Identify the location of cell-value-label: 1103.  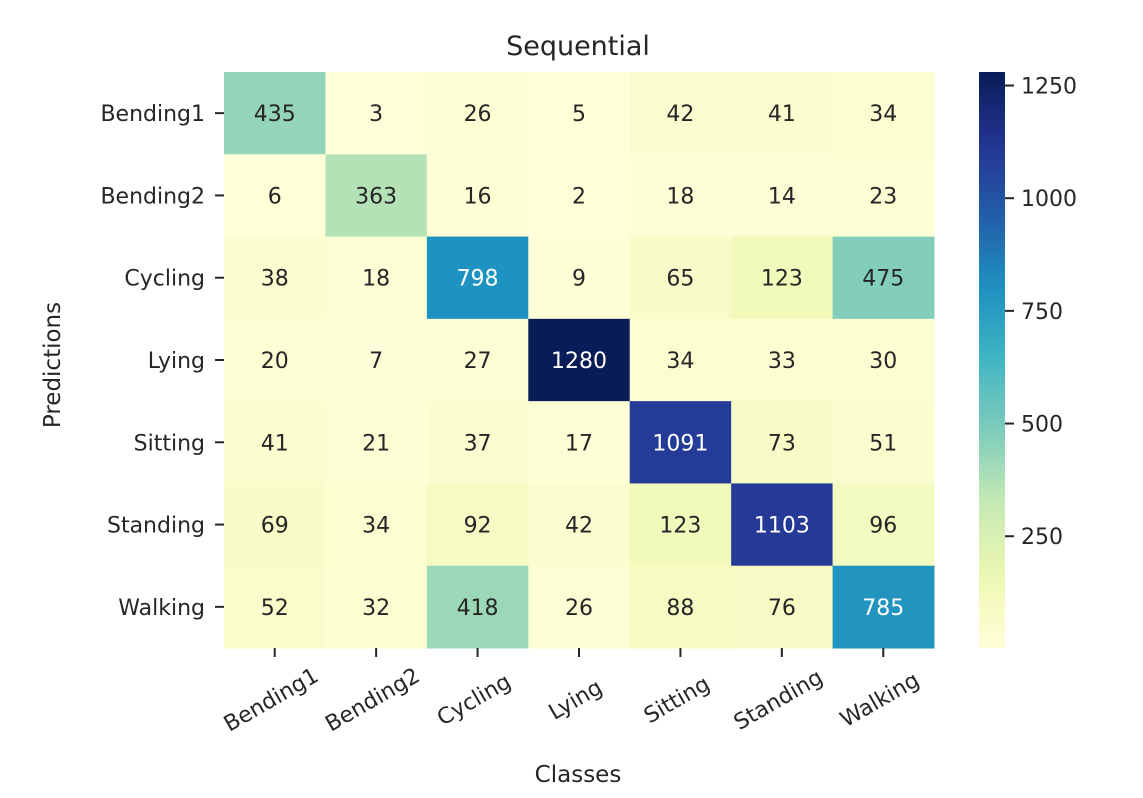
(782, 526).